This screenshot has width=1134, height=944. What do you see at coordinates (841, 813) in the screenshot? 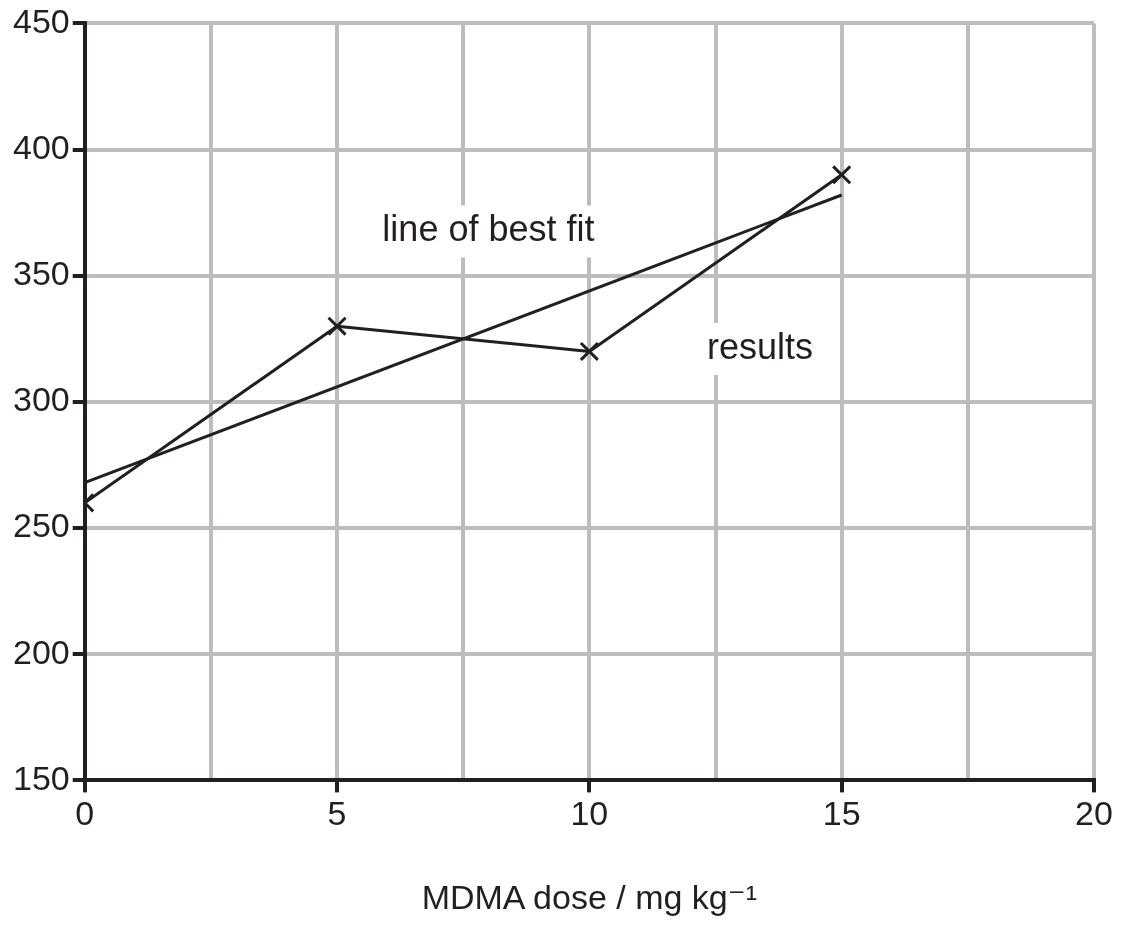
I see `x-tick-label: 15` at bounding box center [841, 813].